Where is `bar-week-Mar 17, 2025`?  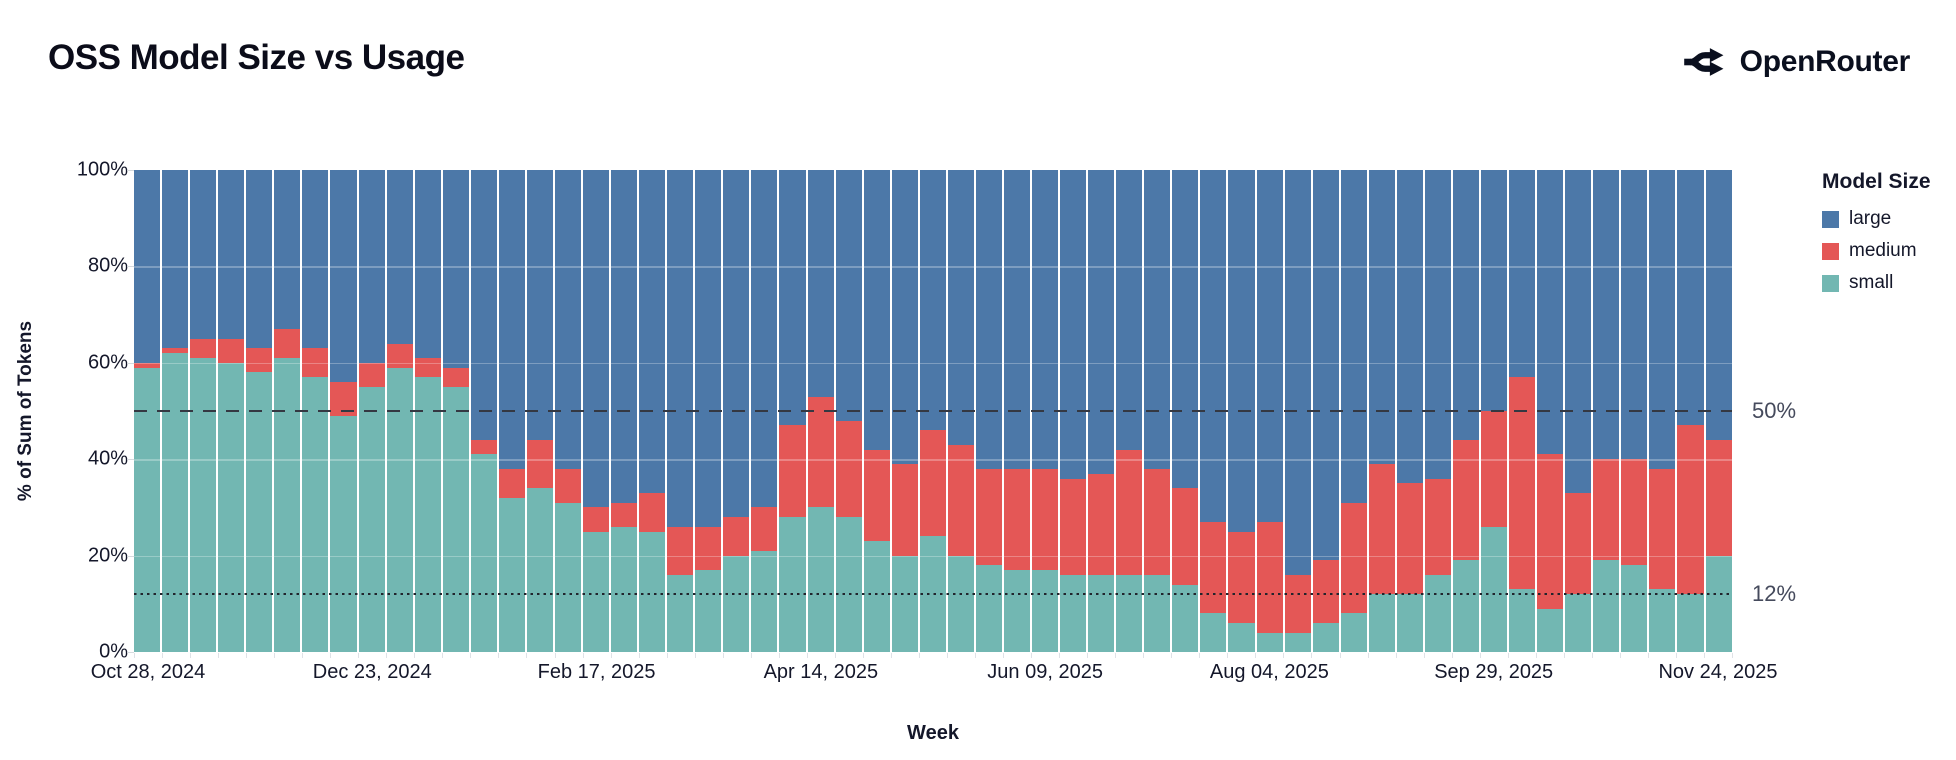
bar-week-Mar 17, 2025 is located at coordinates (708, 411).